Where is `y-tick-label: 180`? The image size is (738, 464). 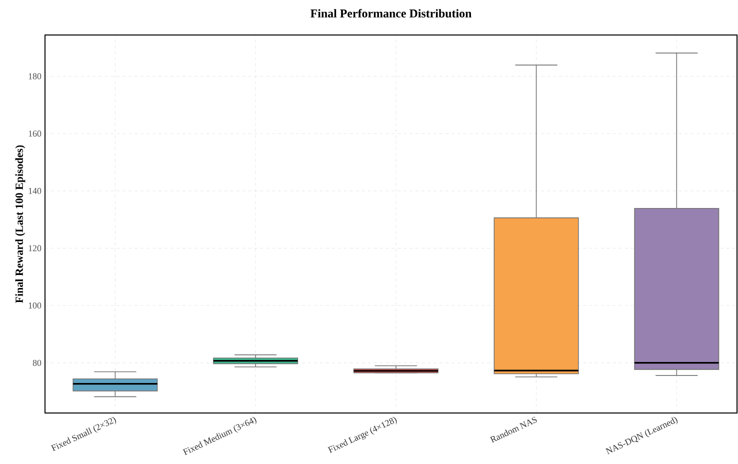 y-tick-label: 180 is located at coordinates (35, 76).